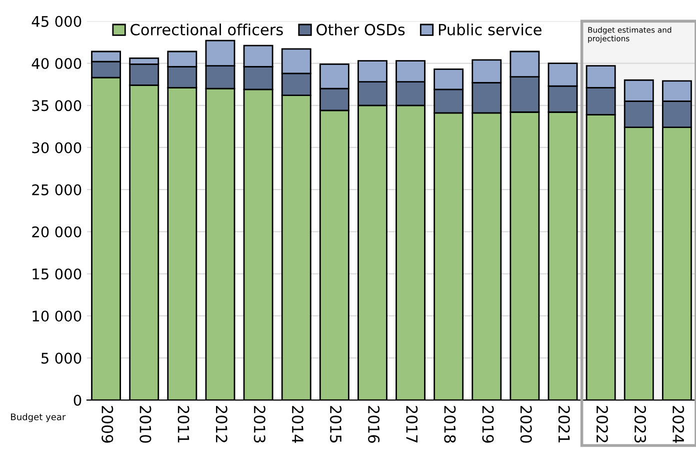 The width and height of the screenshot is (696, 451). I want to click on legend-label: Correctional officers, so click(206, 30).